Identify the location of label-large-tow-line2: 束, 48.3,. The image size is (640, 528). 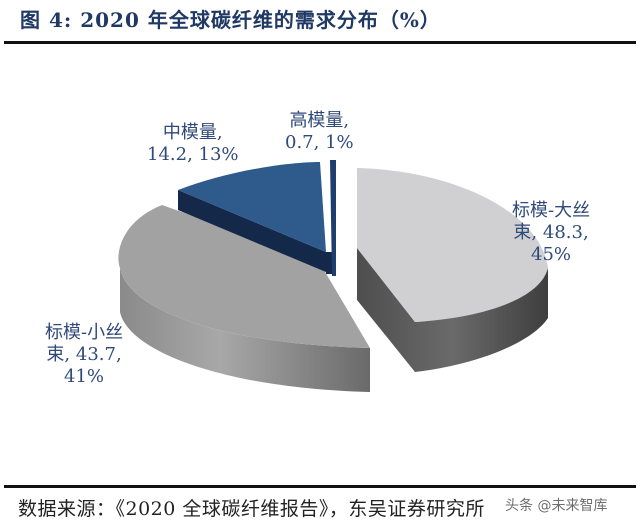
(551, 232).